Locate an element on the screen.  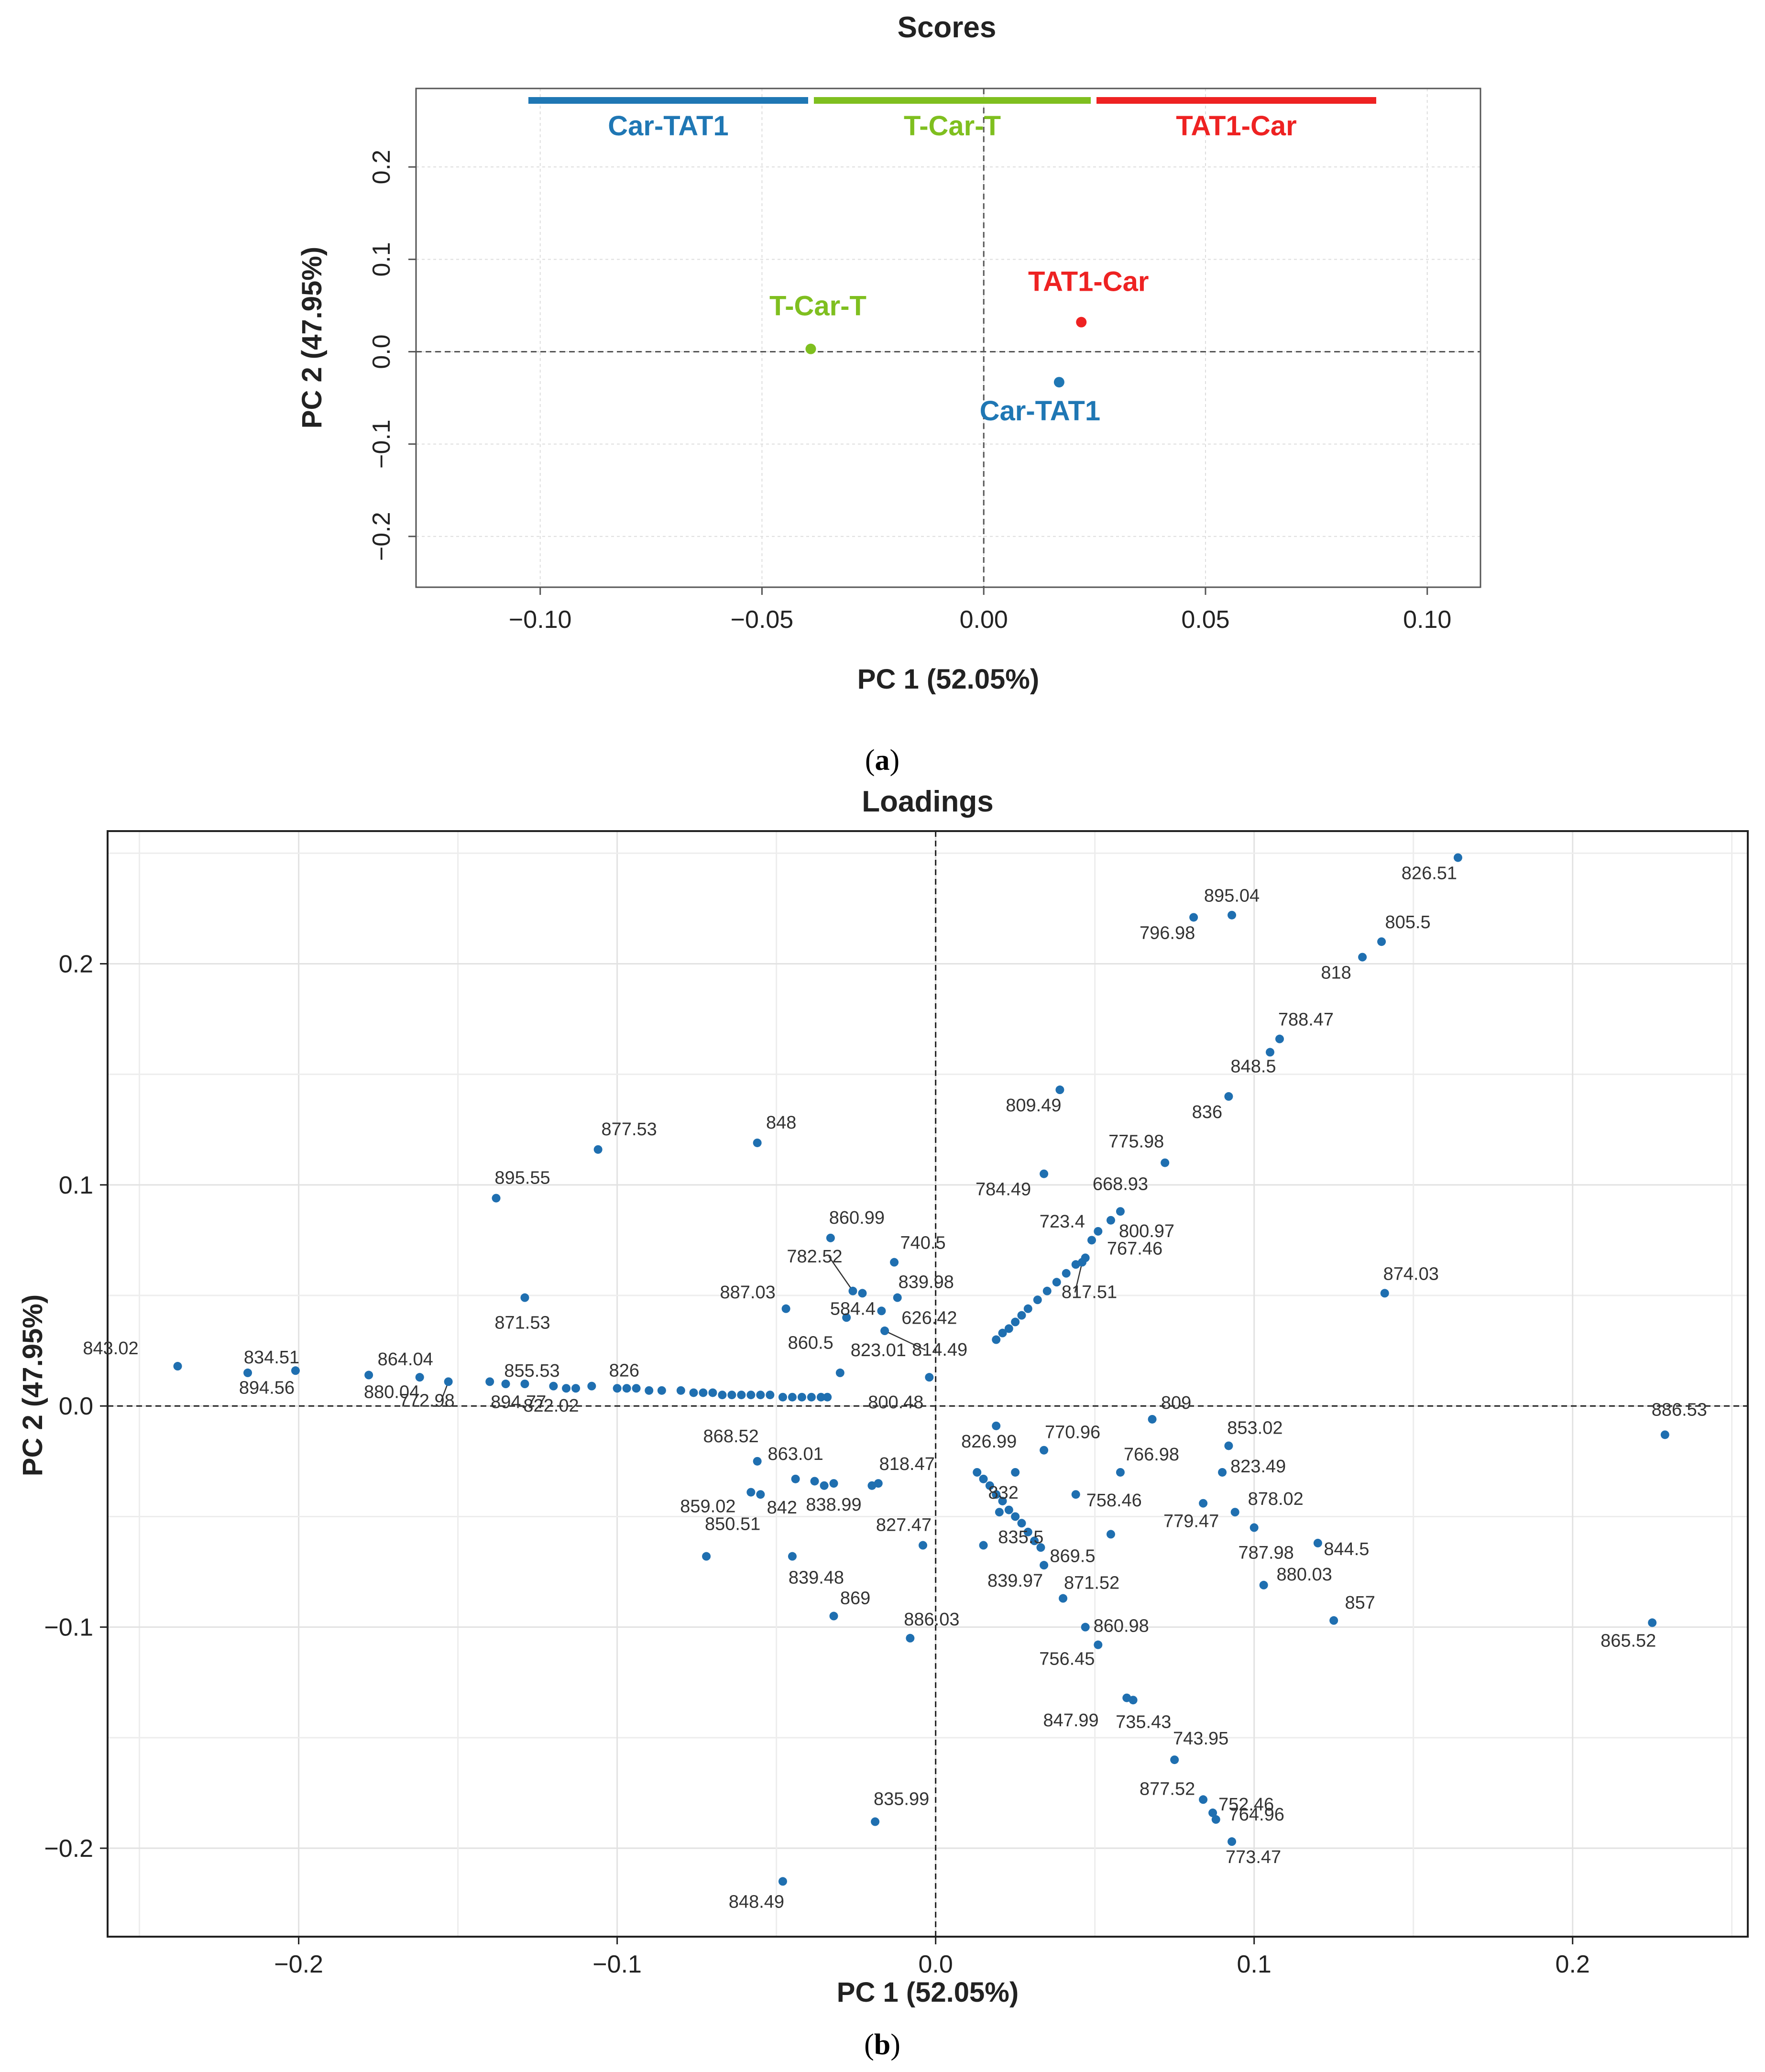
loading-label-756-45: 756.45 is located at coordinates (1067, 1659).